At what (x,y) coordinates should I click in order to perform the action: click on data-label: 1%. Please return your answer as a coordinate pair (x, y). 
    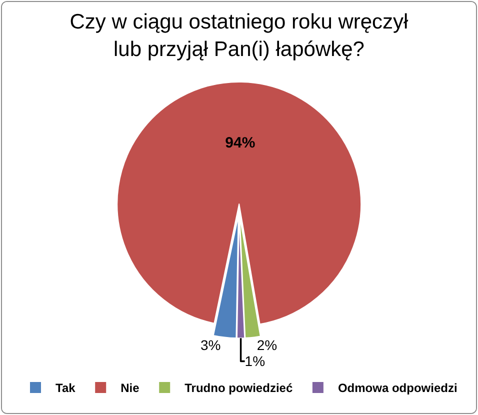
    Looking at the image, I should click on (255, 361).